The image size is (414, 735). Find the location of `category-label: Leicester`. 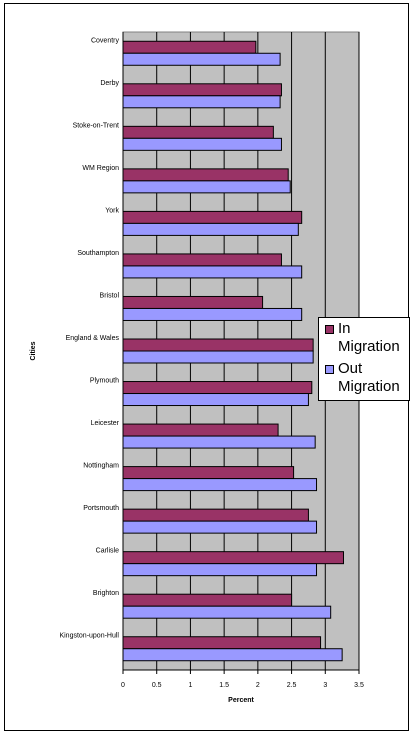

category-label: Leicester is located at coordinates (105, 423).